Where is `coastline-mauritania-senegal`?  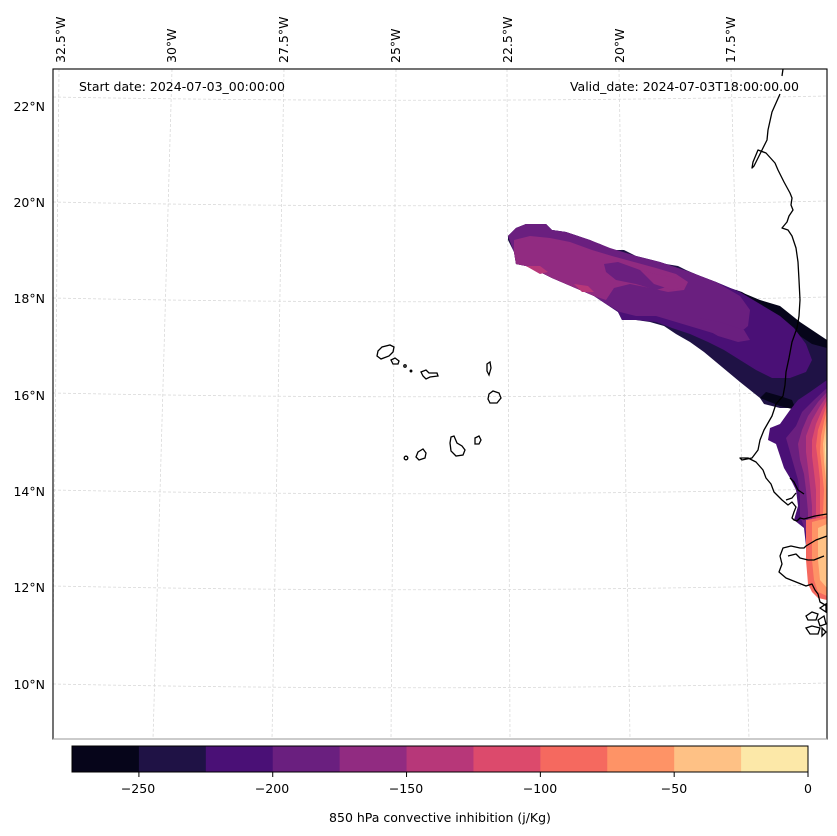 coastline-mauritania-senegal is located at coordinates (783, 295).